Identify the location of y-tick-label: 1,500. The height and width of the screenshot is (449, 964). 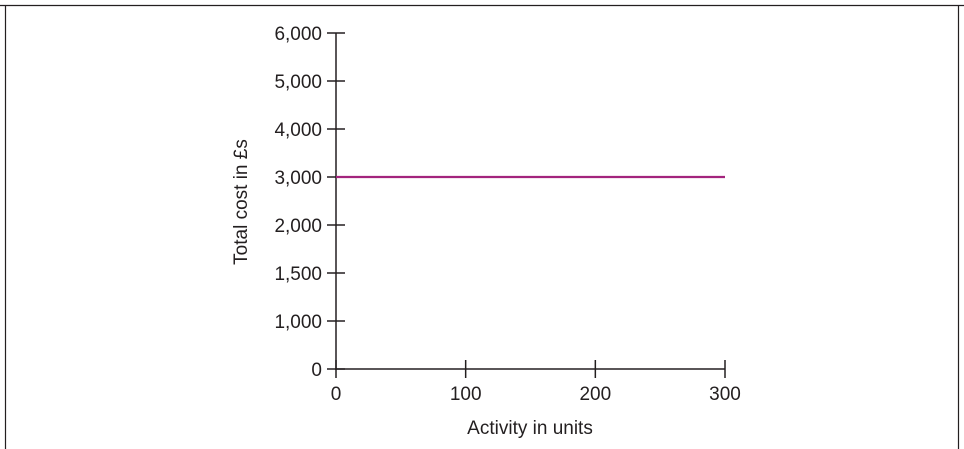
(298, 274).